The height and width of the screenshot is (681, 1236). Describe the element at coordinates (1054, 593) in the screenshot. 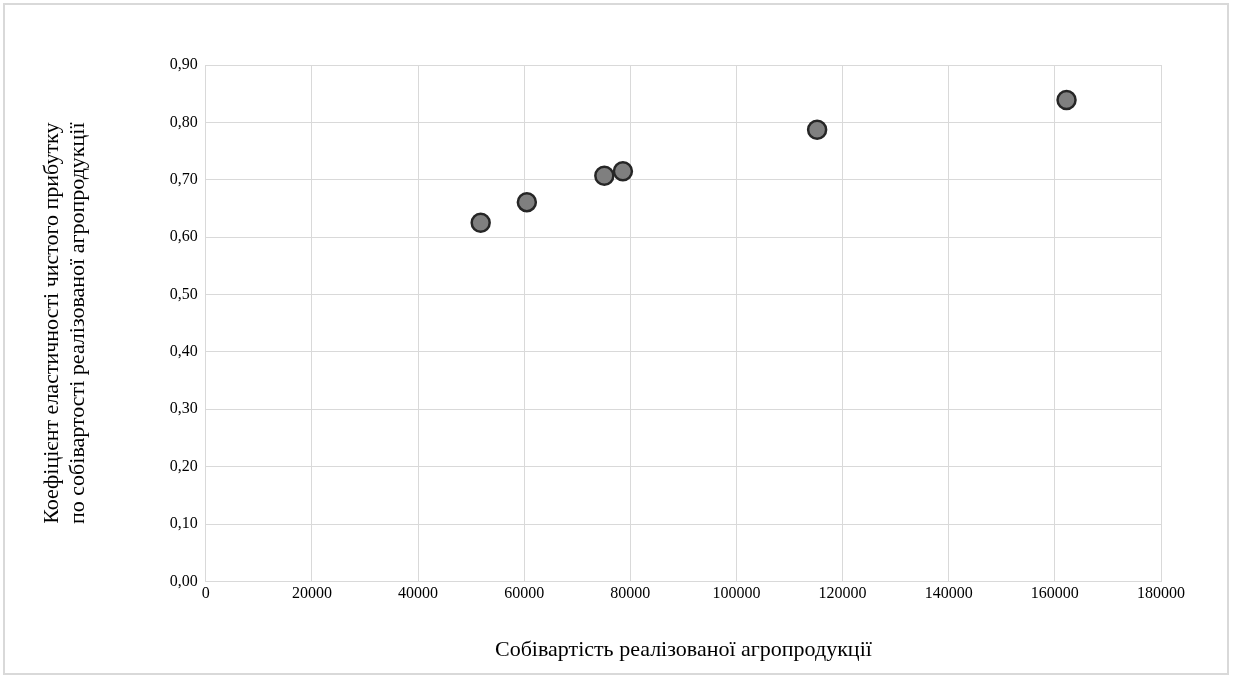

I see `x-tick-label: 160000` at that location.